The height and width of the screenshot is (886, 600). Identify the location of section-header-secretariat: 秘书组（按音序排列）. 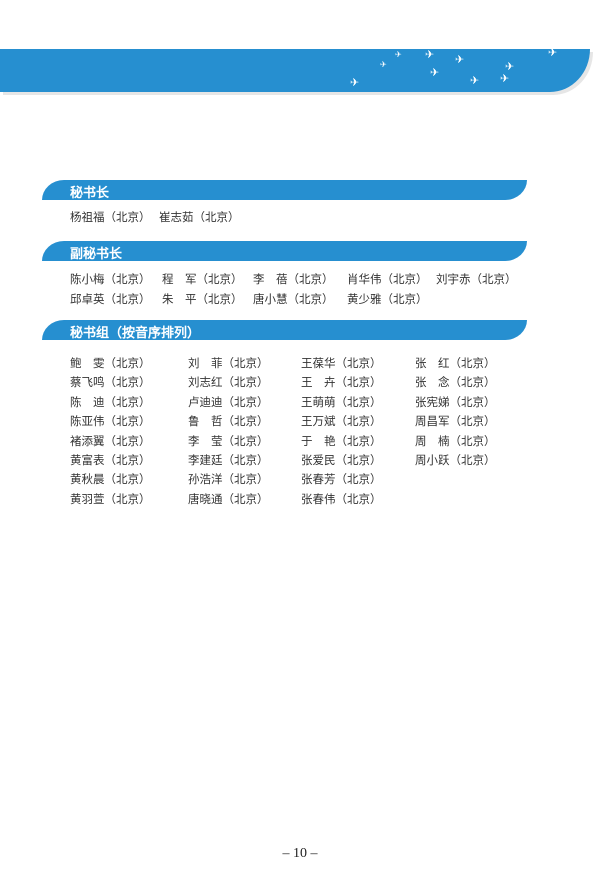
(284, 330).